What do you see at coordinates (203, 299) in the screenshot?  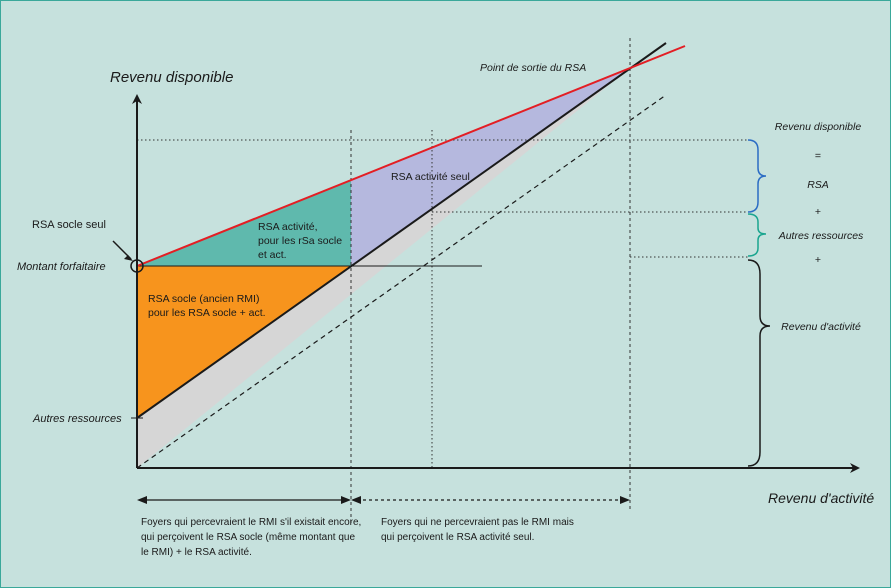 I see `region-label-rsa-socle-1: RSA socle (ancien RMI)` at bounding box center [203, 299].